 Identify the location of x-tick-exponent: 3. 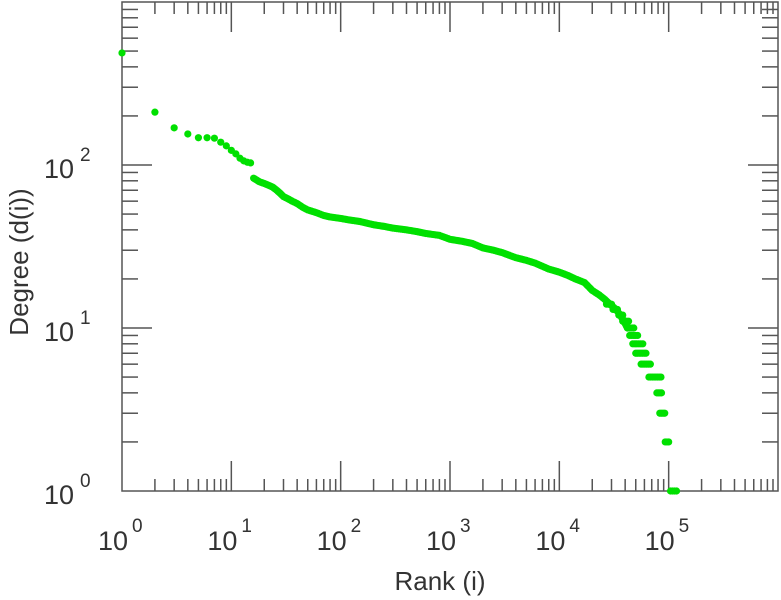
(465, 526).